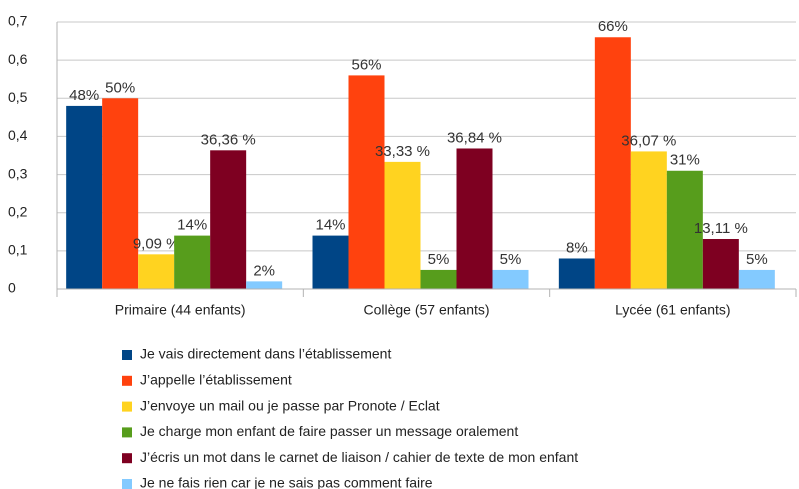 The image size is (799, 489). What do you see at coordinates (18, 97) in the screenshot?
I see `y-tick-label: 0,5` at bounding box center [18, 97].